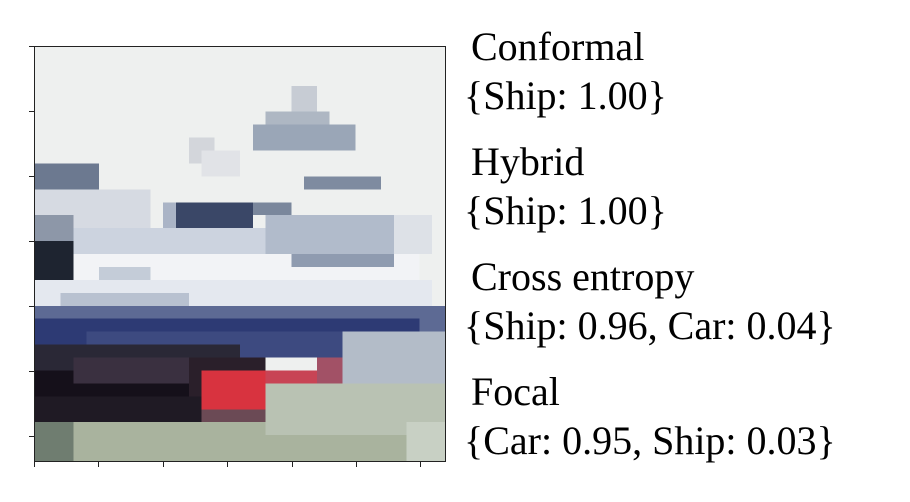  Describe the element at coordinates (528, 161) in the screenshot. I see `method-name: Hybrid` at that location.